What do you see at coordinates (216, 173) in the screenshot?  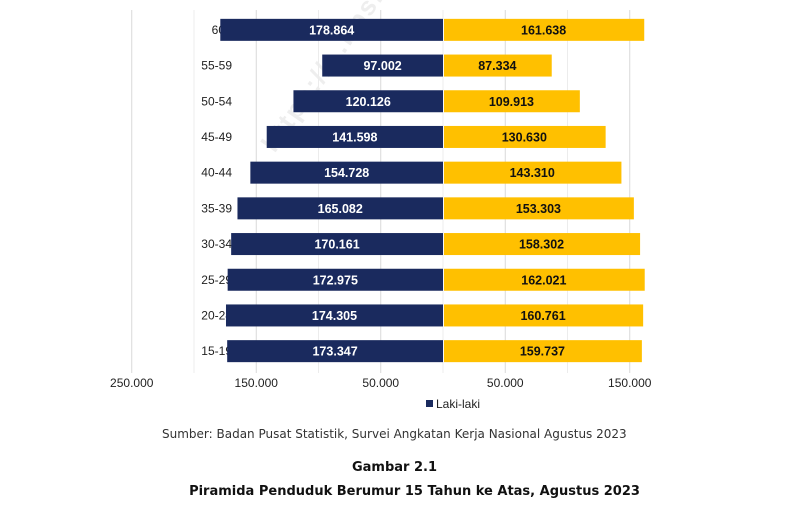 I see `category-label: 40-44` at bounding box center [216, 173].